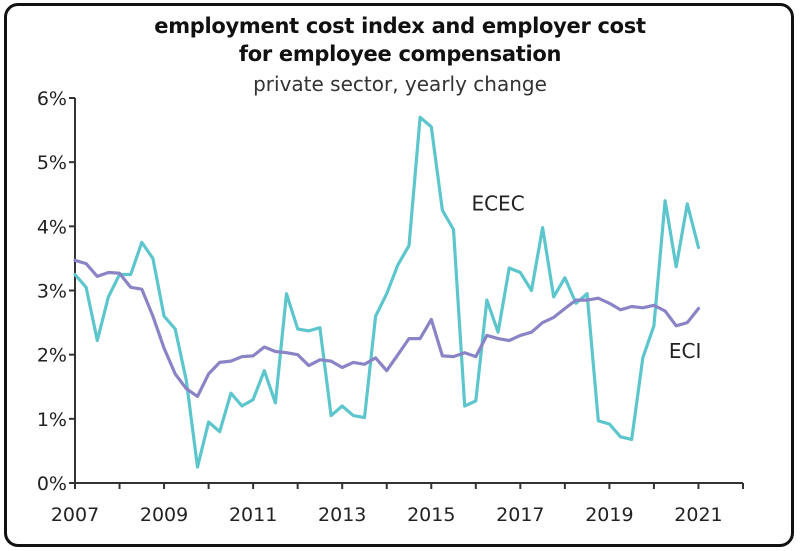 This screenshot has width=800, height=551. I want to click on y-tick-label: 3%, so click(52, 292).